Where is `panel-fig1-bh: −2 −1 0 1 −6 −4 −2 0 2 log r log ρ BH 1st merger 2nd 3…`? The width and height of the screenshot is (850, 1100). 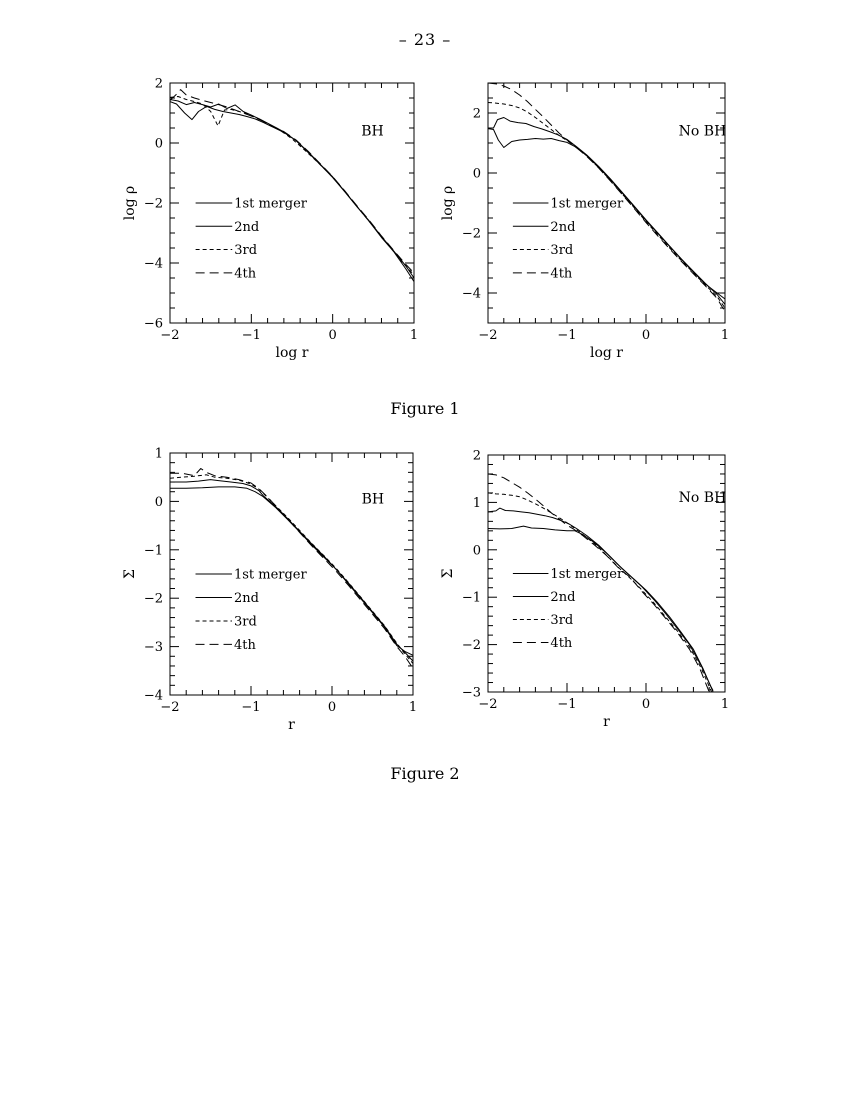
panel-fig1-bh: −2 −1 0 1 −6 −4 −2 0 2 log r log ρ BH 1st merger 2nd 3… is located at coordinates (270, 219).